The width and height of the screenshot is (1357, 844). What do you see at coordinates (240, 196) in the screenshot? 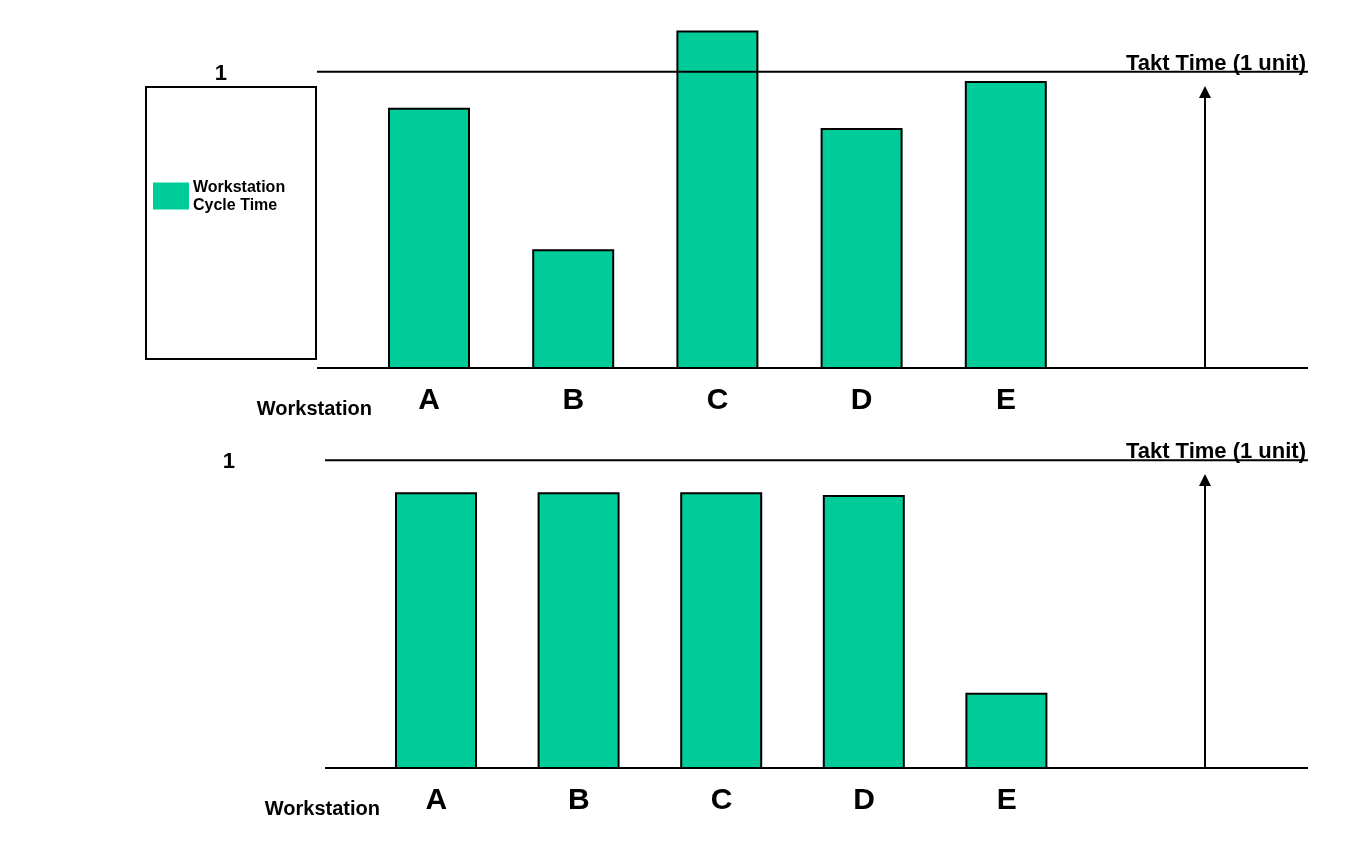
I see `legend-label: Workstation Cycle Time` at bounding box center [240, 196].